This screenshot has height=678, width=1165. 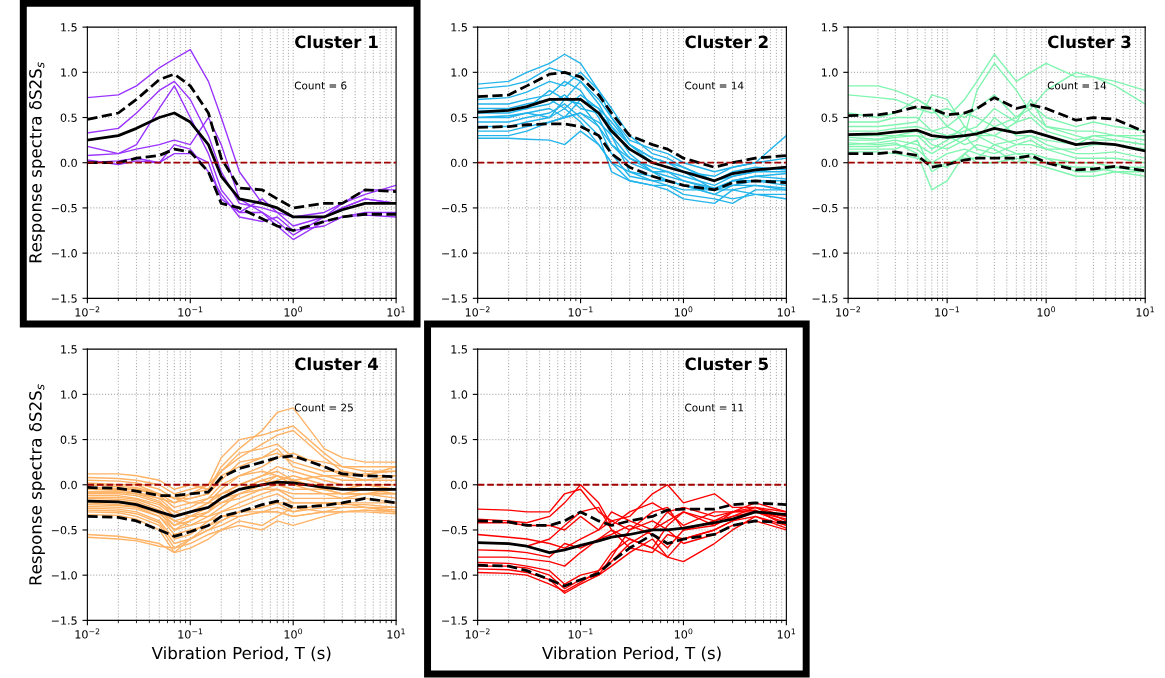 I want to click on chart-title: Cluster 2, so click(x=726, y=42).